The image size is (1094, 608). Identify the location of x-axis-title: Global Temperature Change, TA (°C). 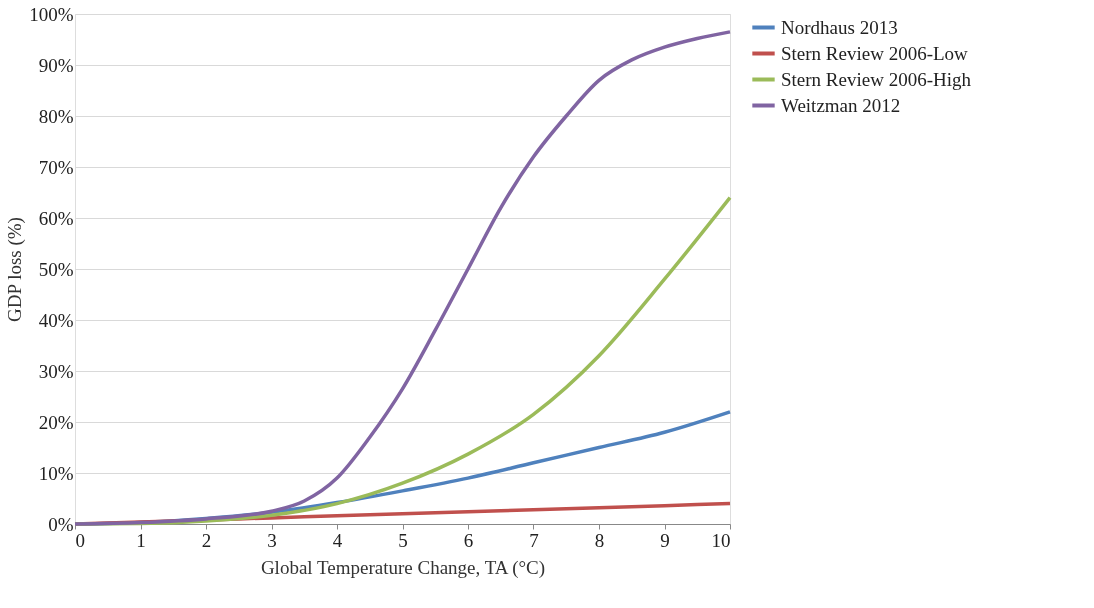
(403, 567).